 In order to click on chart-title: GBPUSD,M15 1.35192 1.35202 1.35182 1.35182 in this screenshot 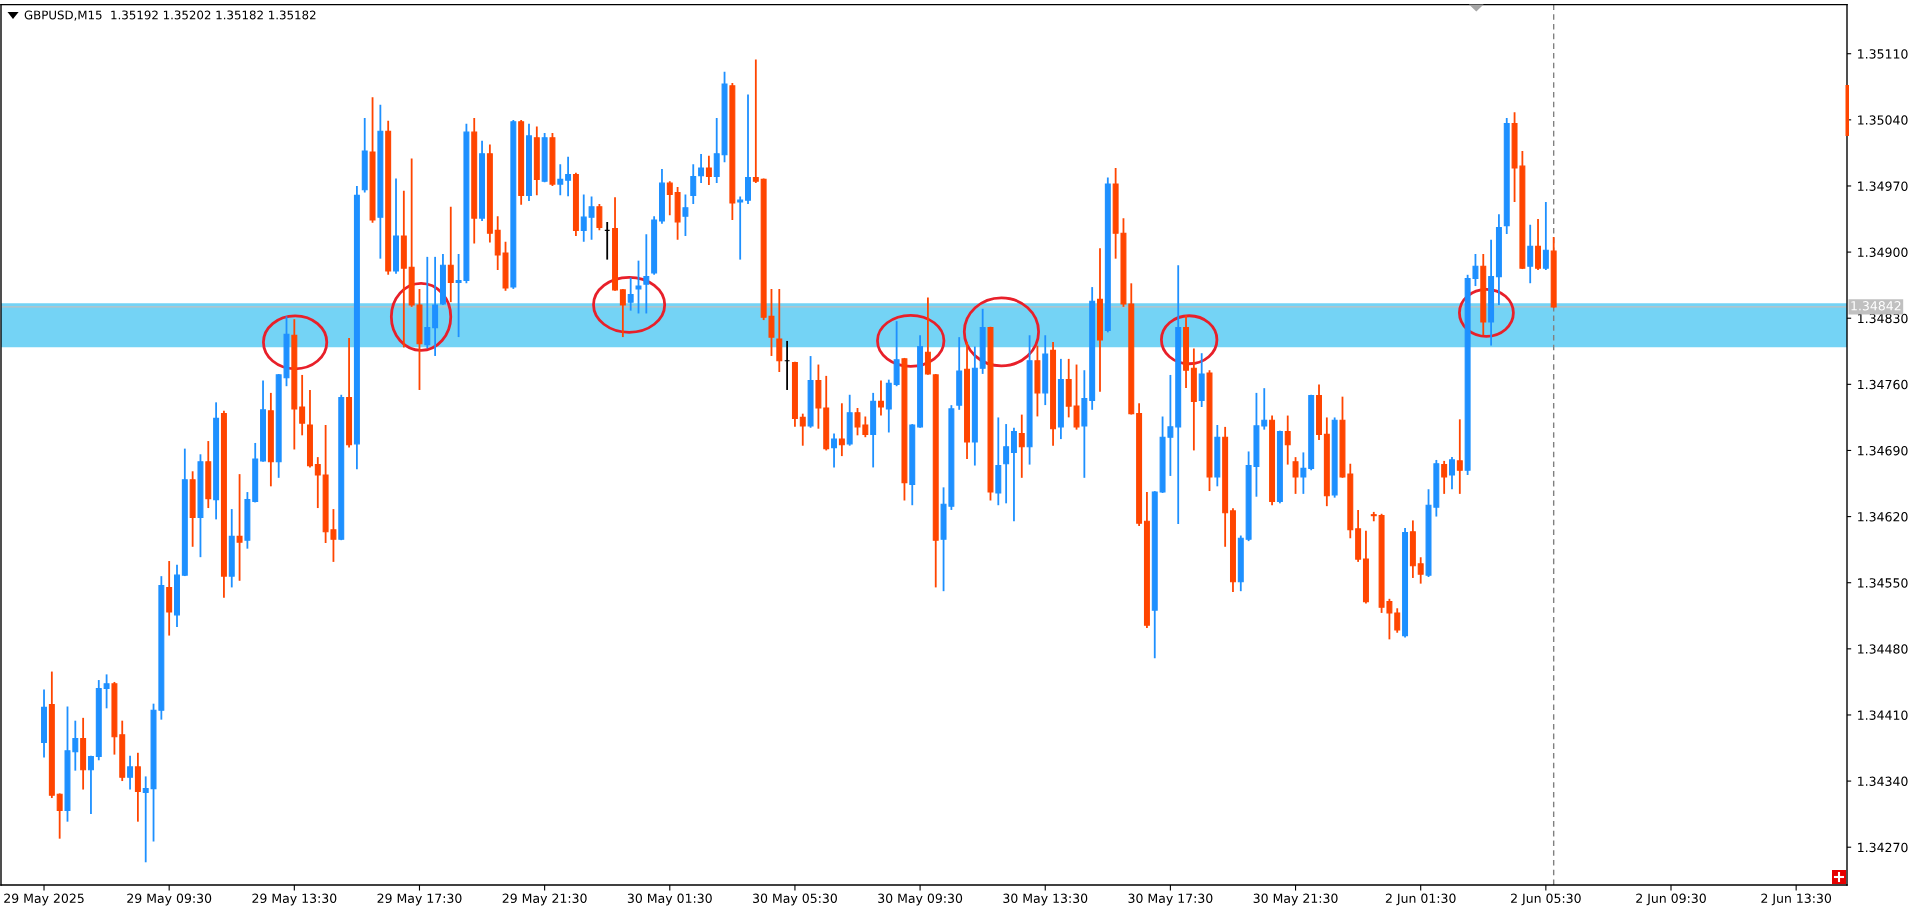, I will do `click(170, 15)`.